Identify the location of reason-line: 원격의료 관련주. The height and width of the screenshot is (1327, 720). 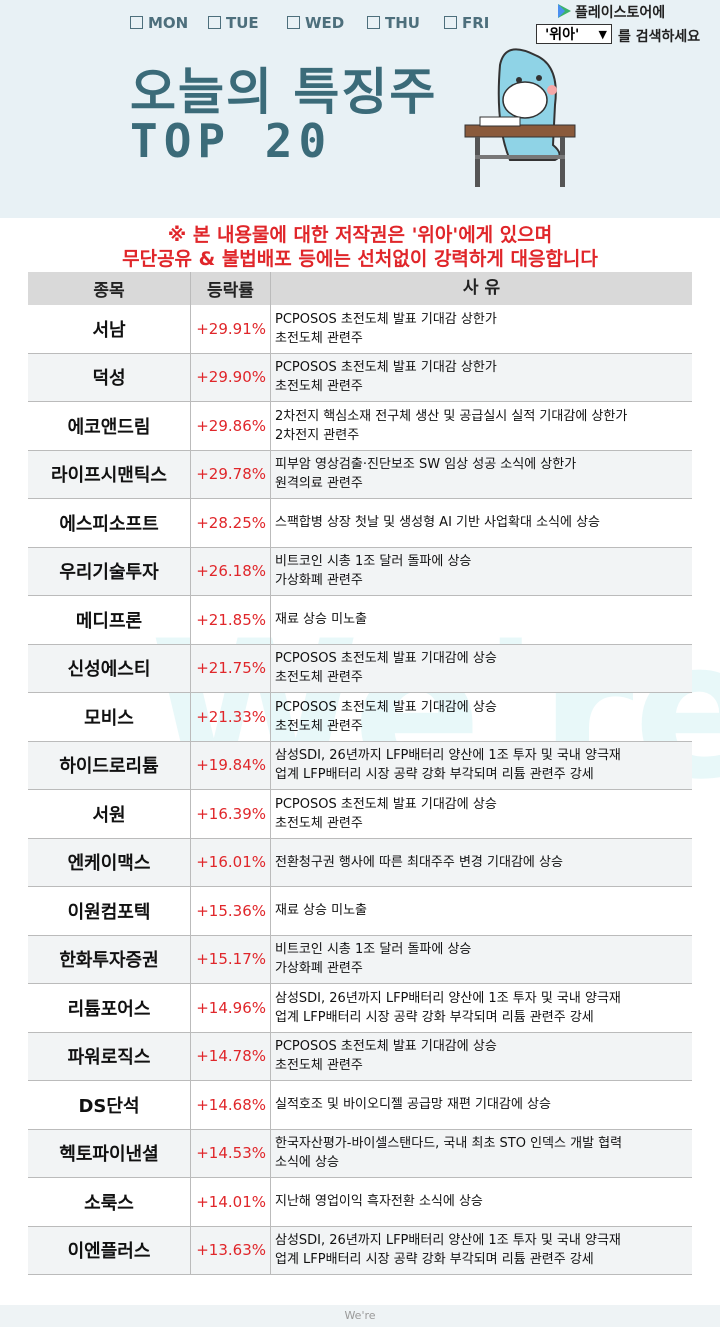
(319, 484).